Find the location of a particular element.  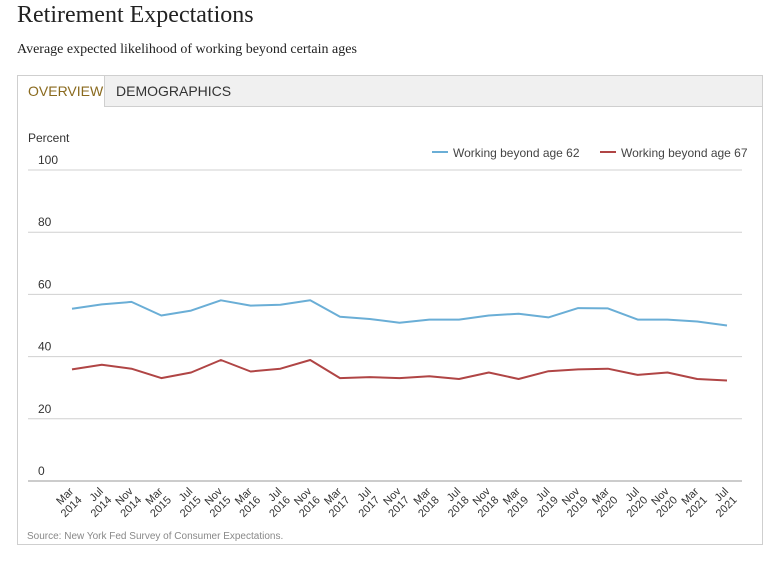

legend-item-label: Working beyond age 67 is located at coordinates (684, 153).